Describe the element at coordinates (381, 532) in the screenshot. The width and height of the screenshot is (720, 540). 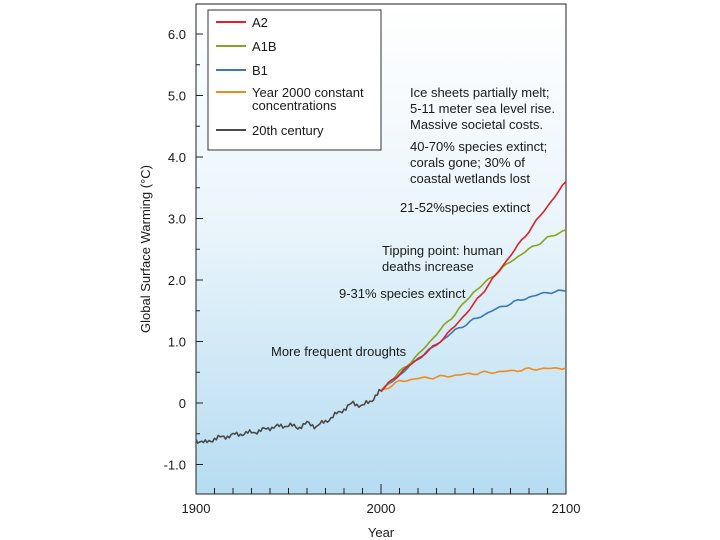
I see `x-axis-title: Year` at that location.